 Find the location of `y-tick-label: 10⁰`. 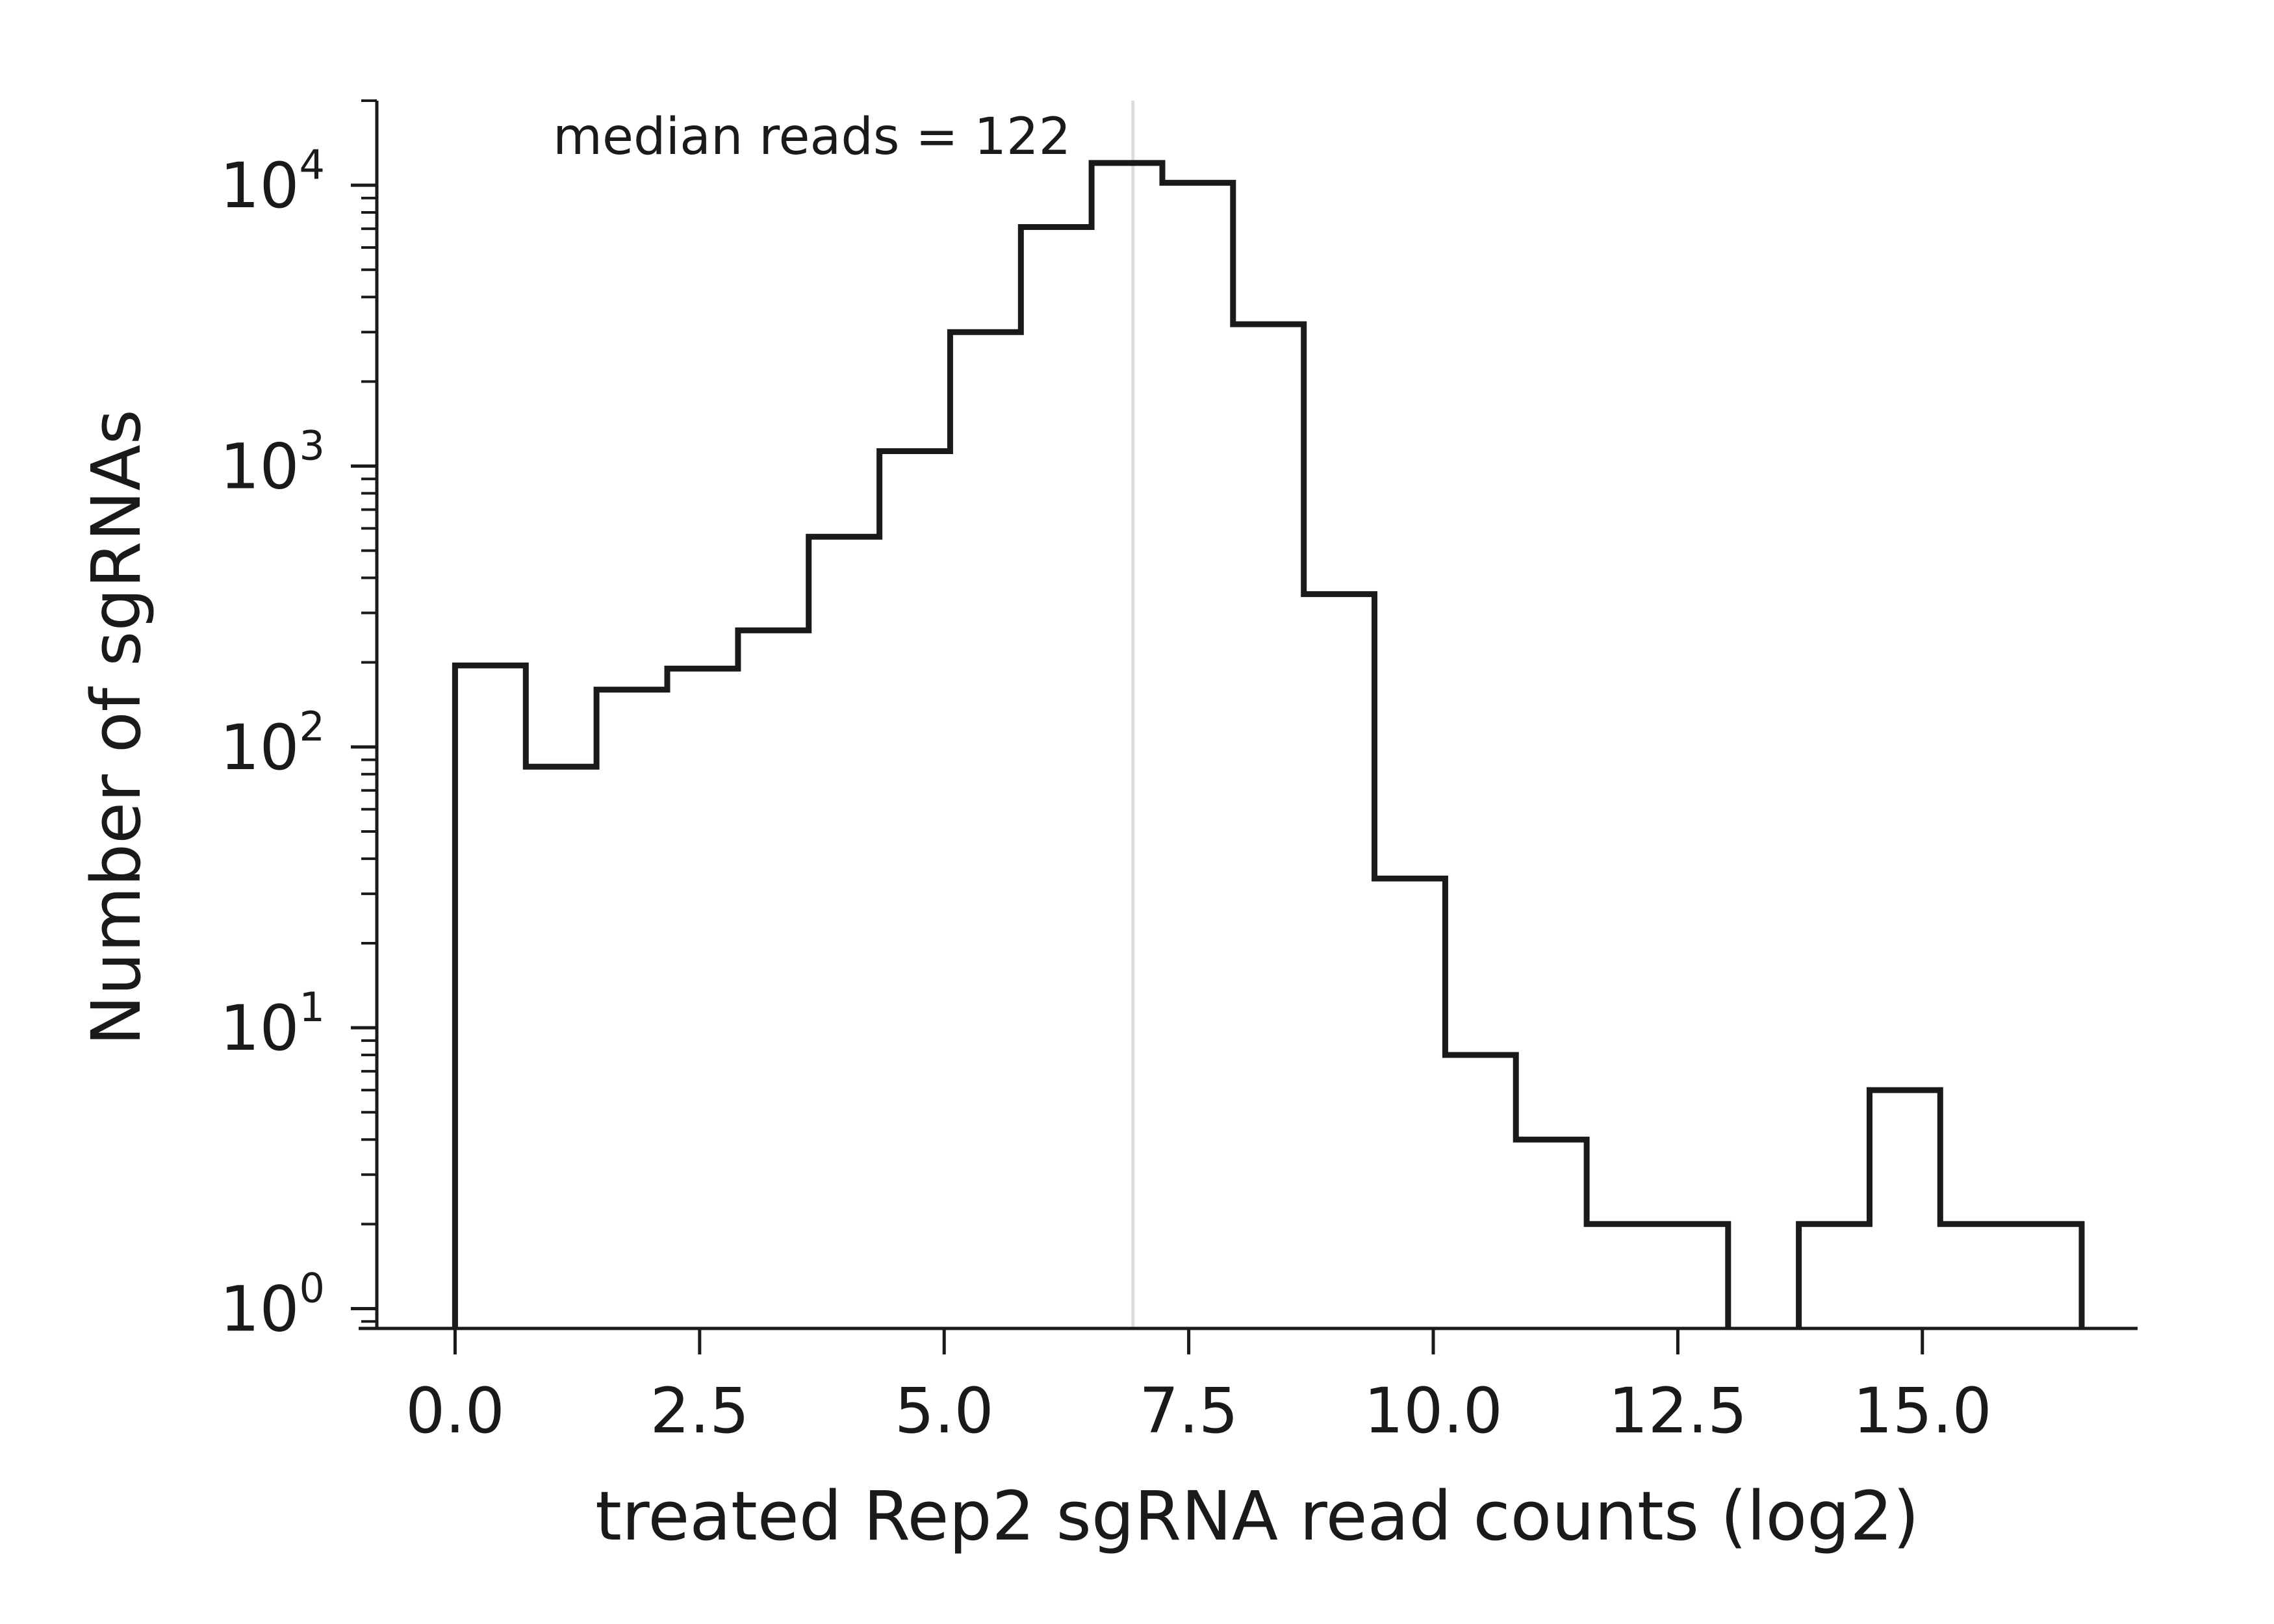

y-tick-label: 10⁰ is located at coordinates (272, 1304).